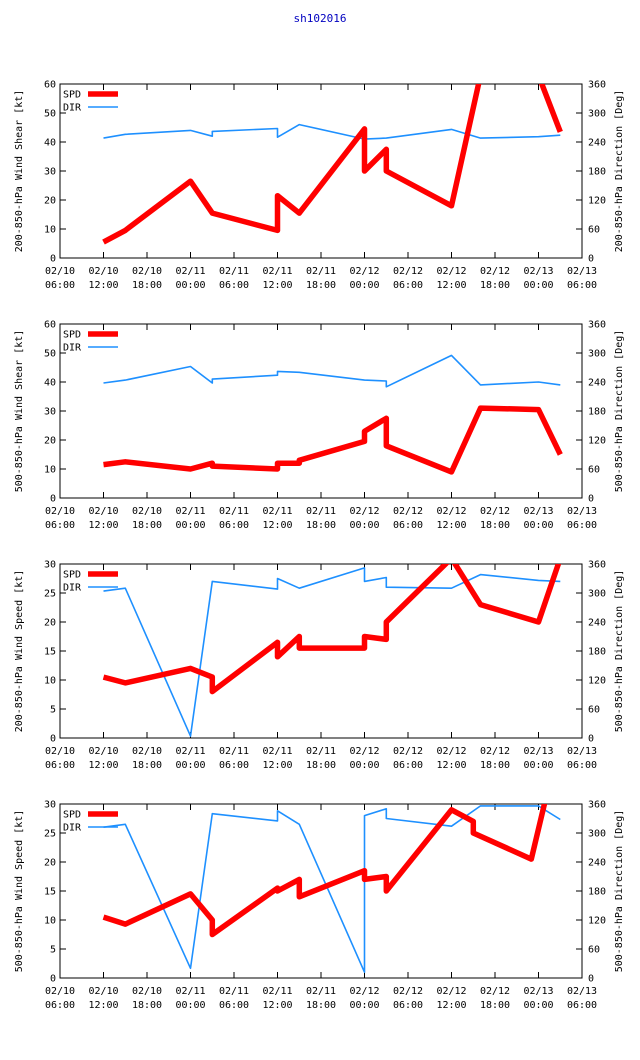 The width and height of the screenshot is (640, 1060). I want to click on y2-tick-label: 300, so click(597, 834).